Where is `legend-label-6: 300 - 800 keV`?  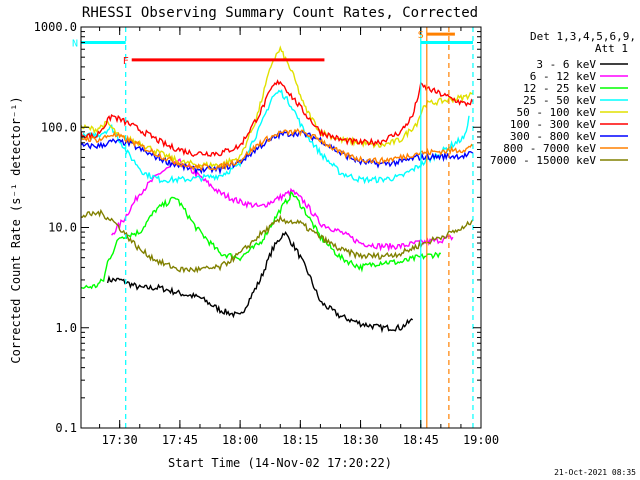
legend-label-6: 300 - 800 keV is located at coordinates (553, 136).